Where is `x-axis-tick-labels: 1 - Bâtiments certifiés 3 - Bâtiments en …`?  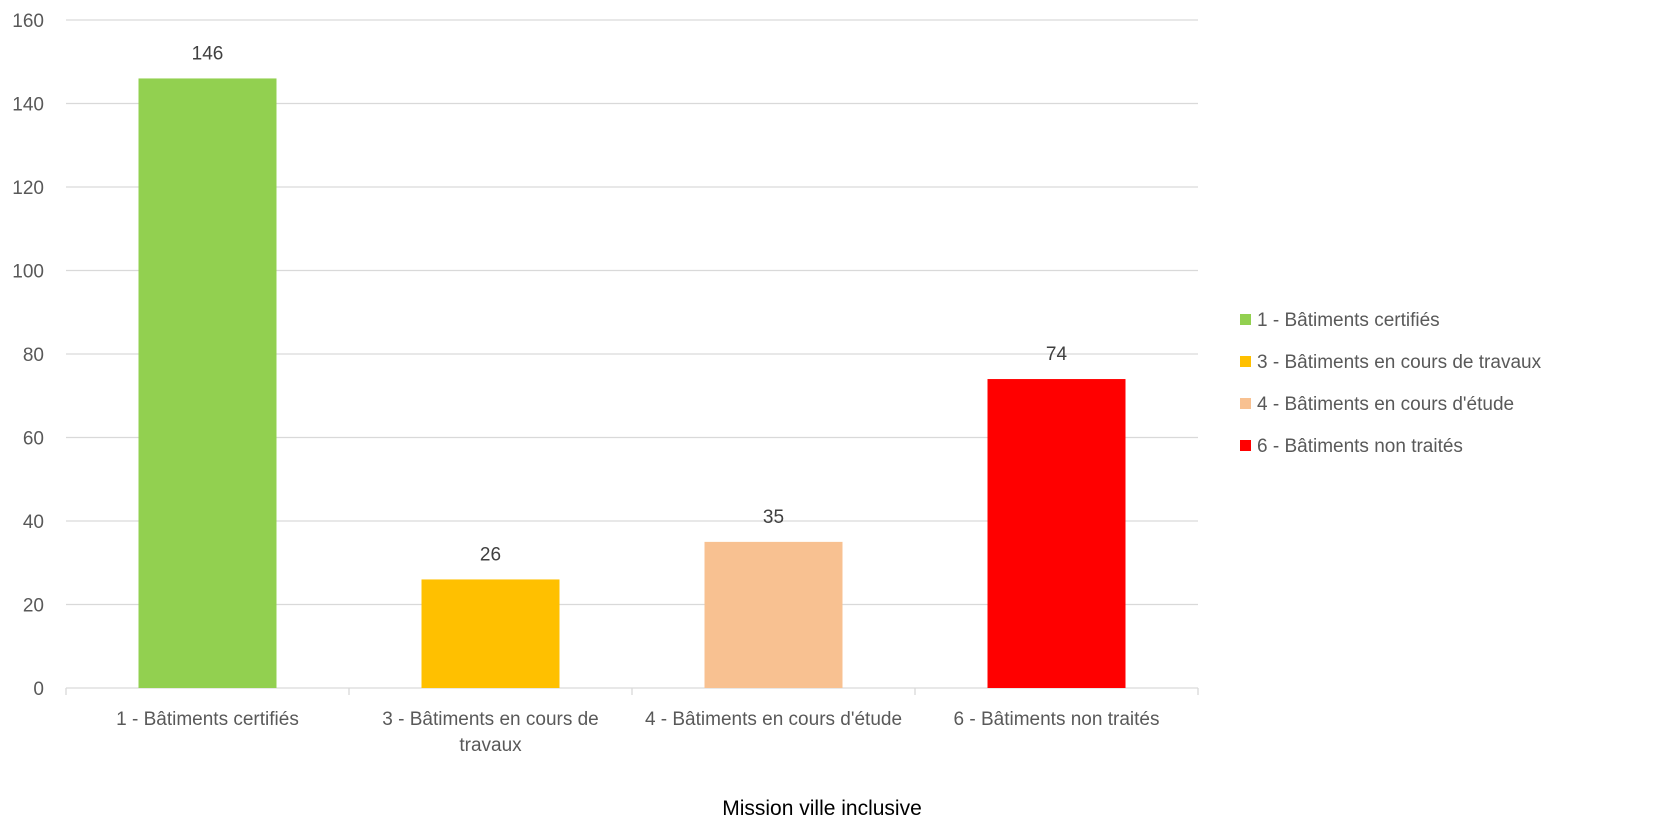
x-axis-tick-labels: 1 - Bâtiments certifiés 3 - Bâtiments en … is located at coordinates (637, 732).